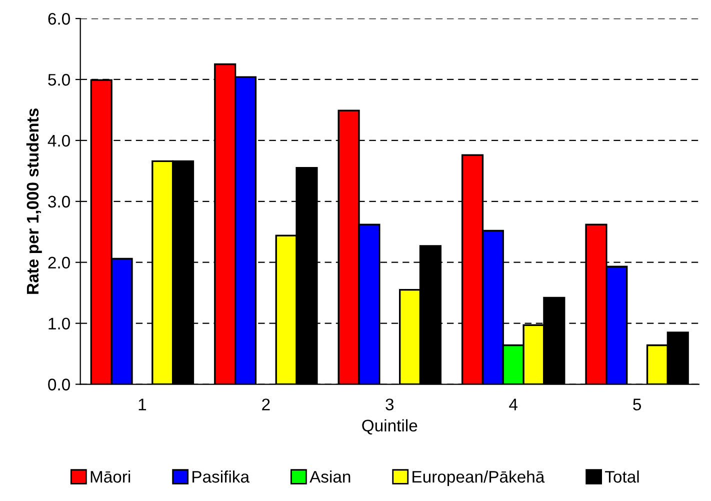  What do you see at coordinates (390, 404) in the screenshot?
I see `x-tick-label: 3` at bounding box center [390, 404].